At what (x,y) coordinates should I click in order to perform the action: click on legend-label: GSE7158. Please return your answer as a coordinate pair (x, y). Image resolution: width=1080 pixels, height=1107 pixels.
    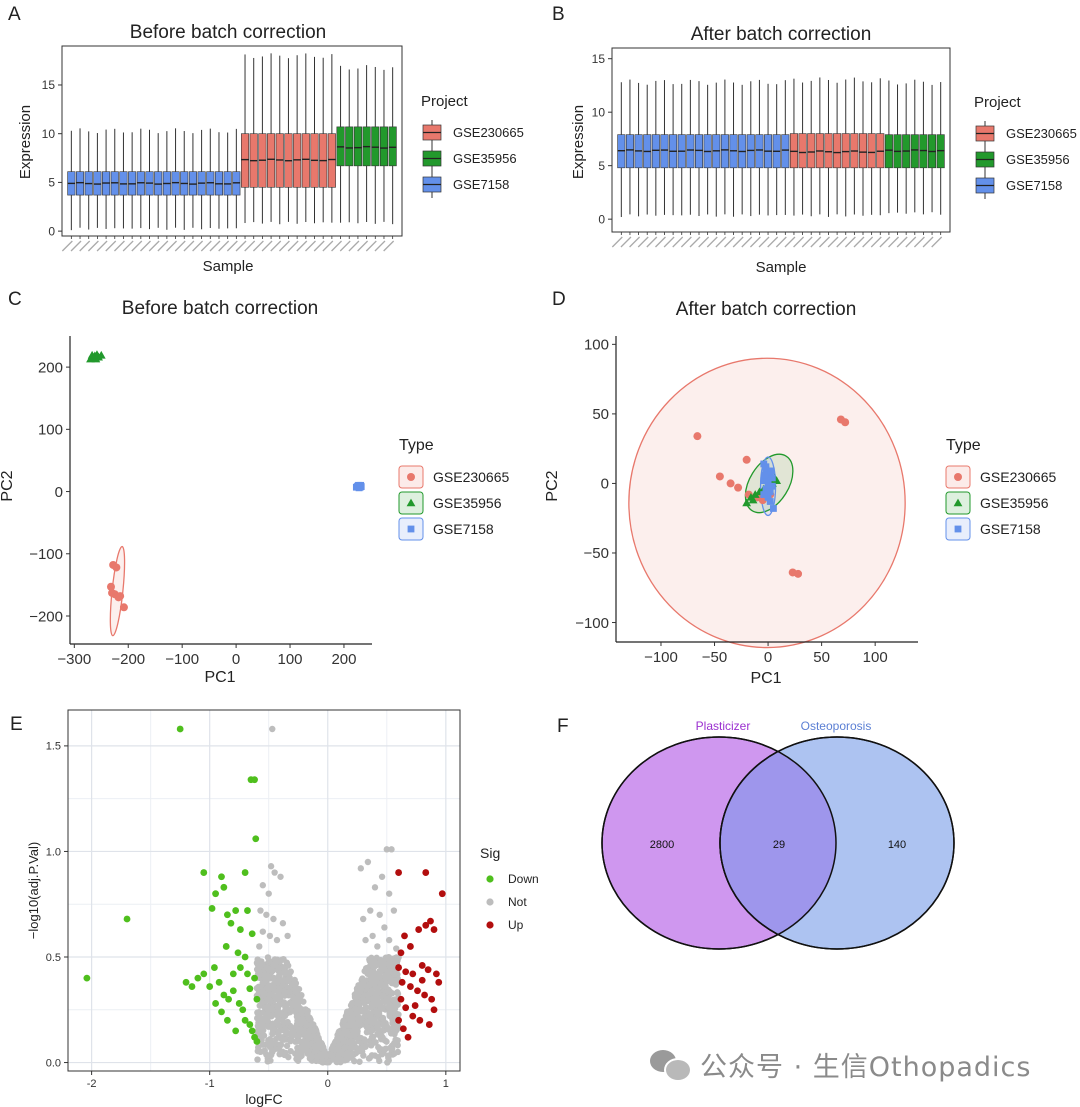
    Looking at the image, I should click on (463, 529).